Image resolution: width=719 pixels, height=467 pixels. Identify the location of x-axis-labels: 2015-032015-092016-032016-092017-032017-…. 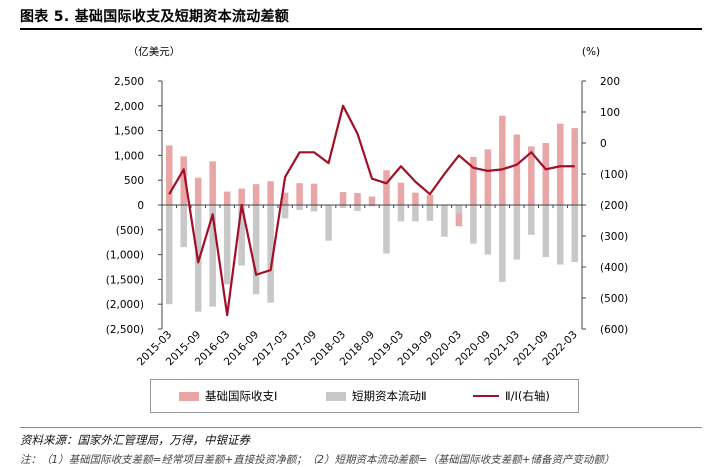
(357, 349).